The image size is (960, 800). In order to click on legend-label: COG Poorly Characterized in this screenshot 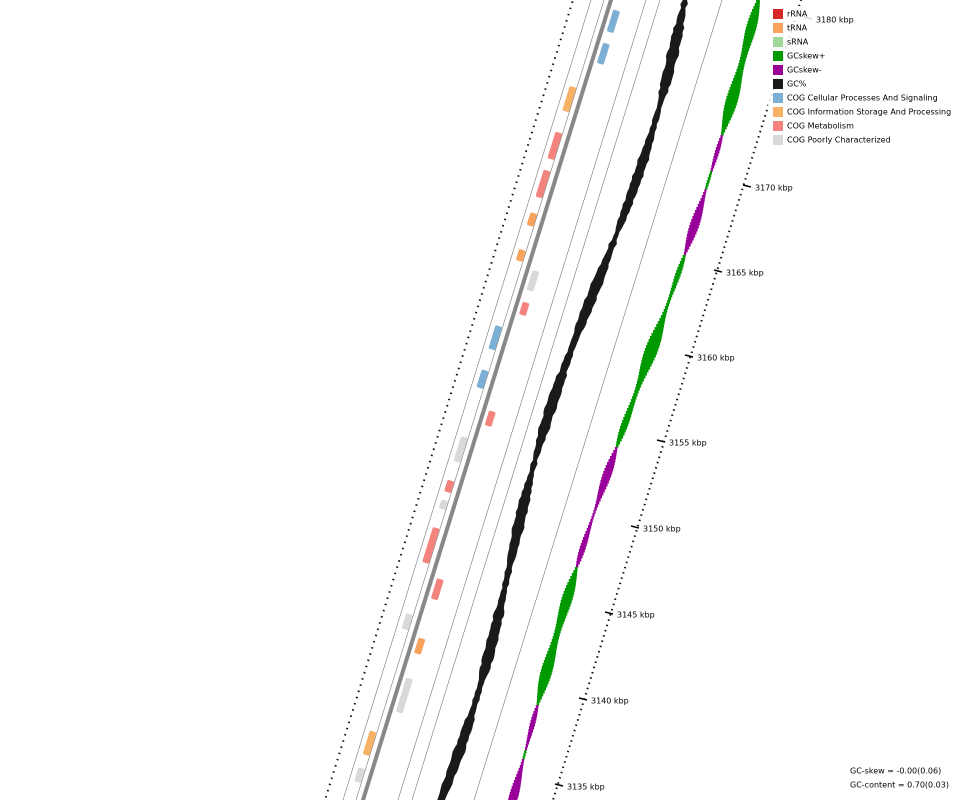, I will do `click(839, 140)`.